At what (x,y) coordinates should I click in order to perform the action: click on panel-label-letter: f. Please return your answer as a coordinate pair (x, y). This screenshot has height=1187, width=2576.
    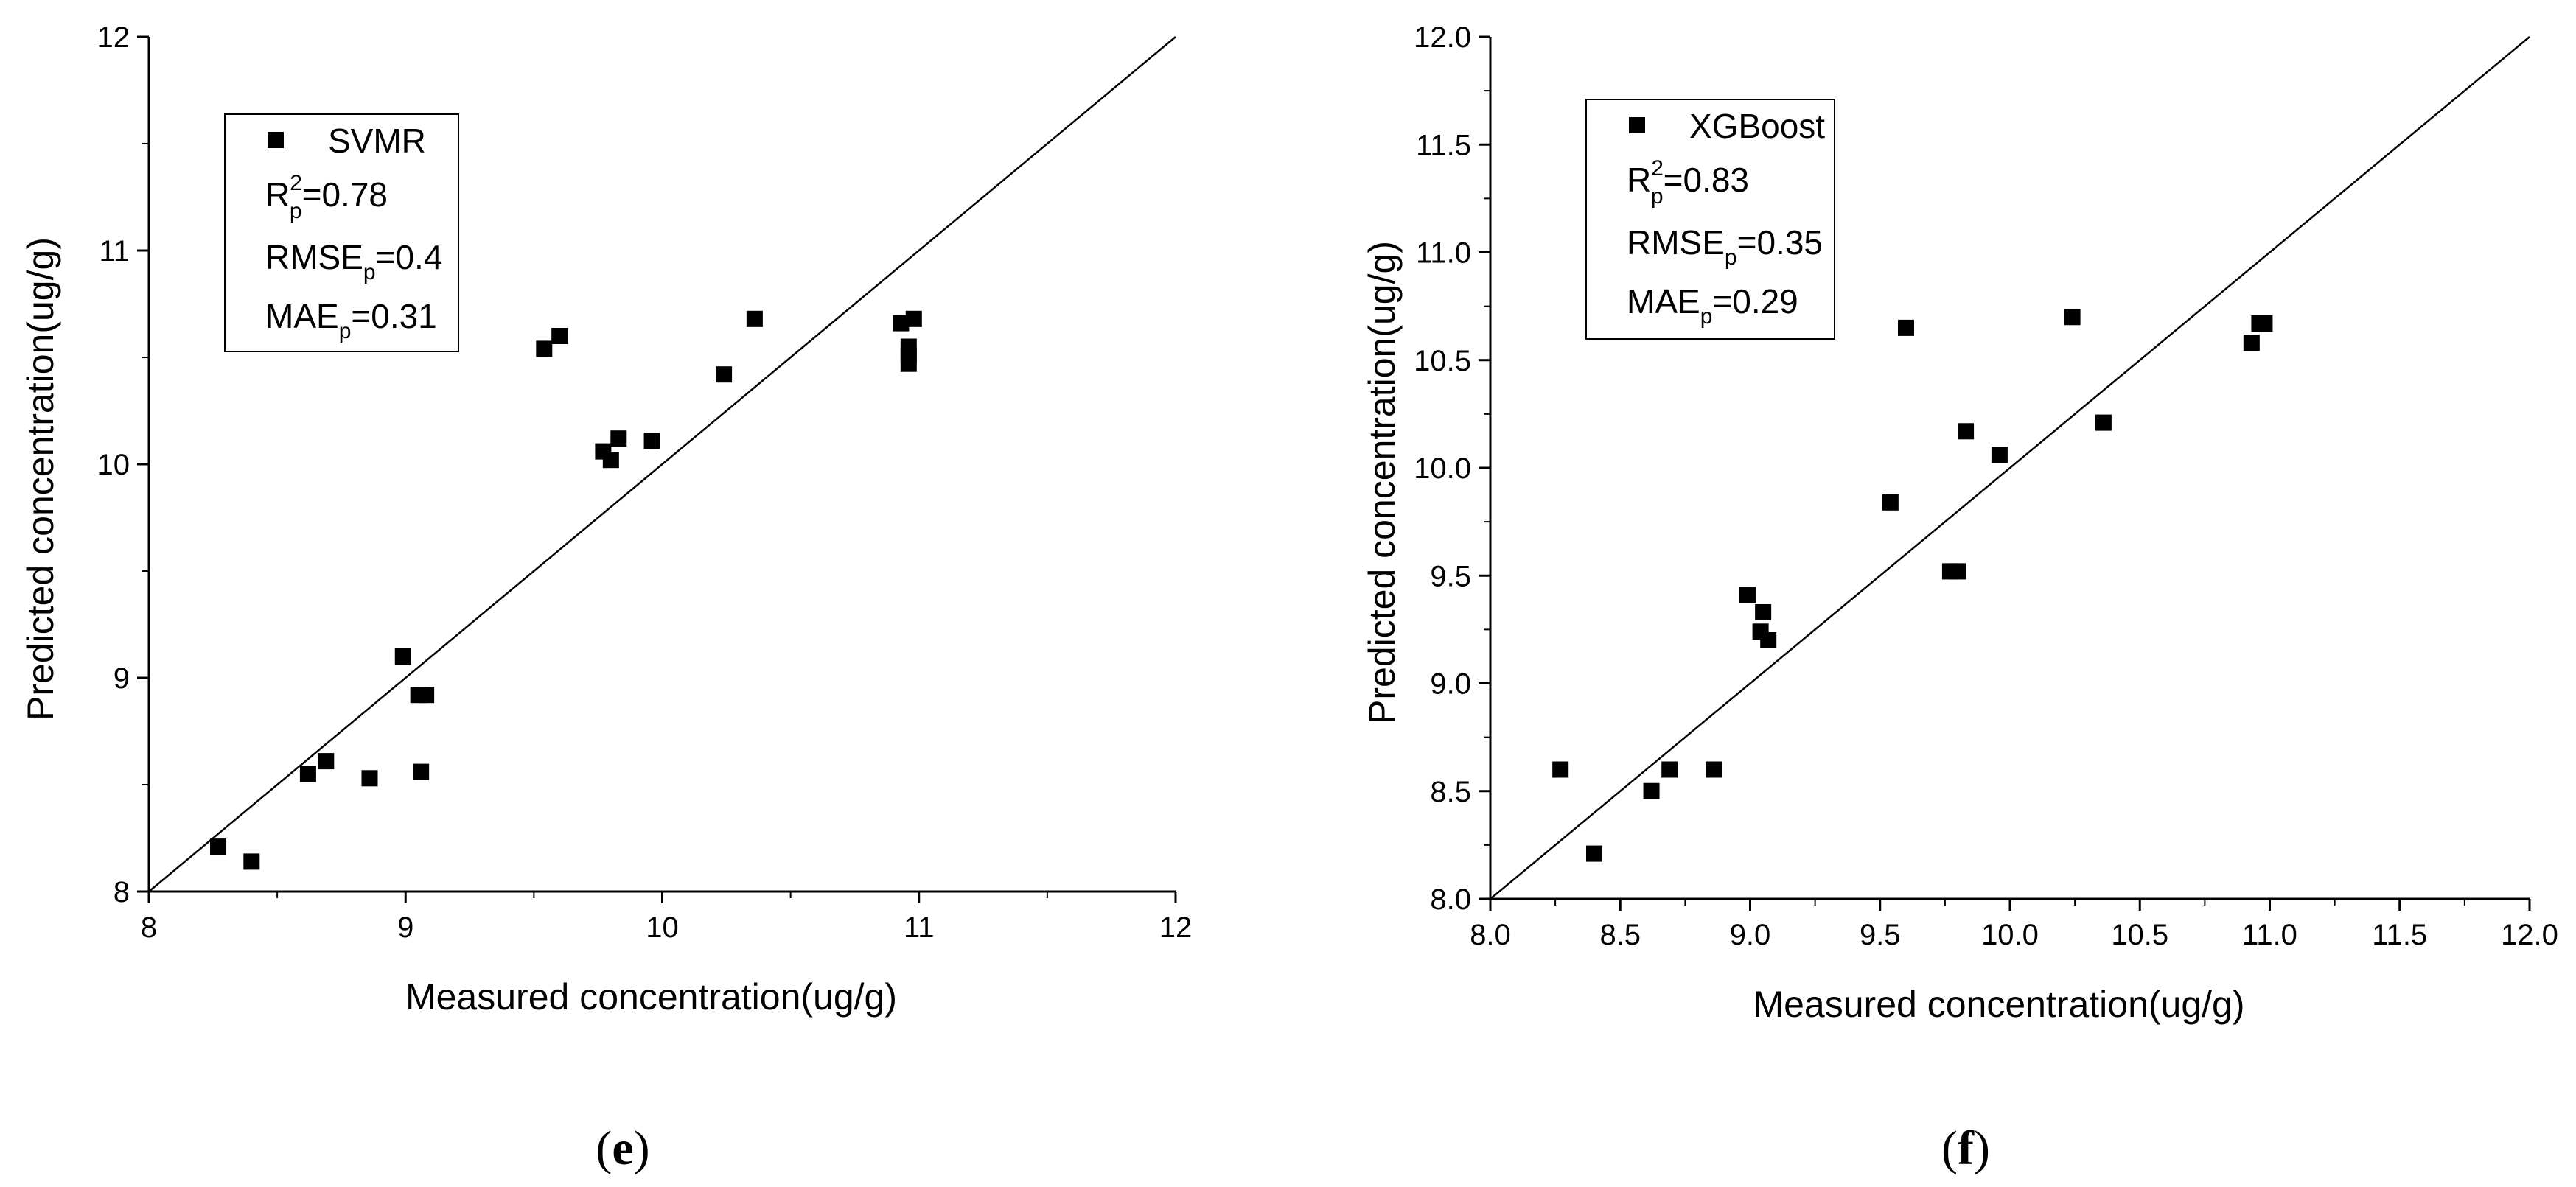
    Looking at the image, I should click on (1967, 1148).